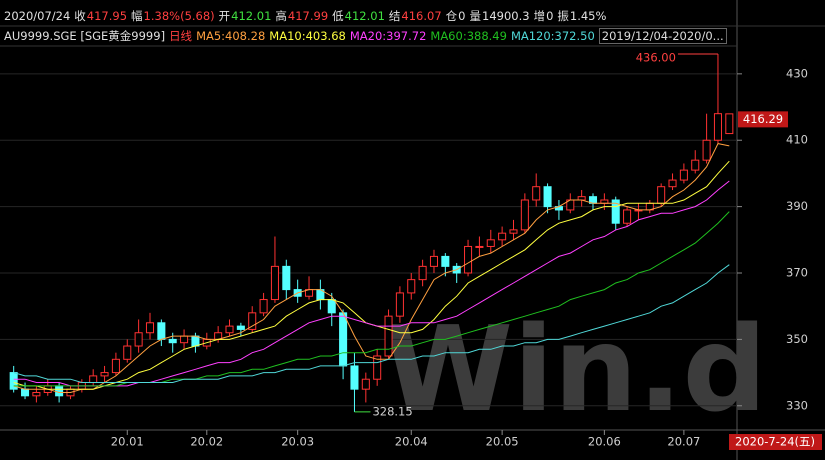  I want to click on field-value: 417.99, so click(308, 16).